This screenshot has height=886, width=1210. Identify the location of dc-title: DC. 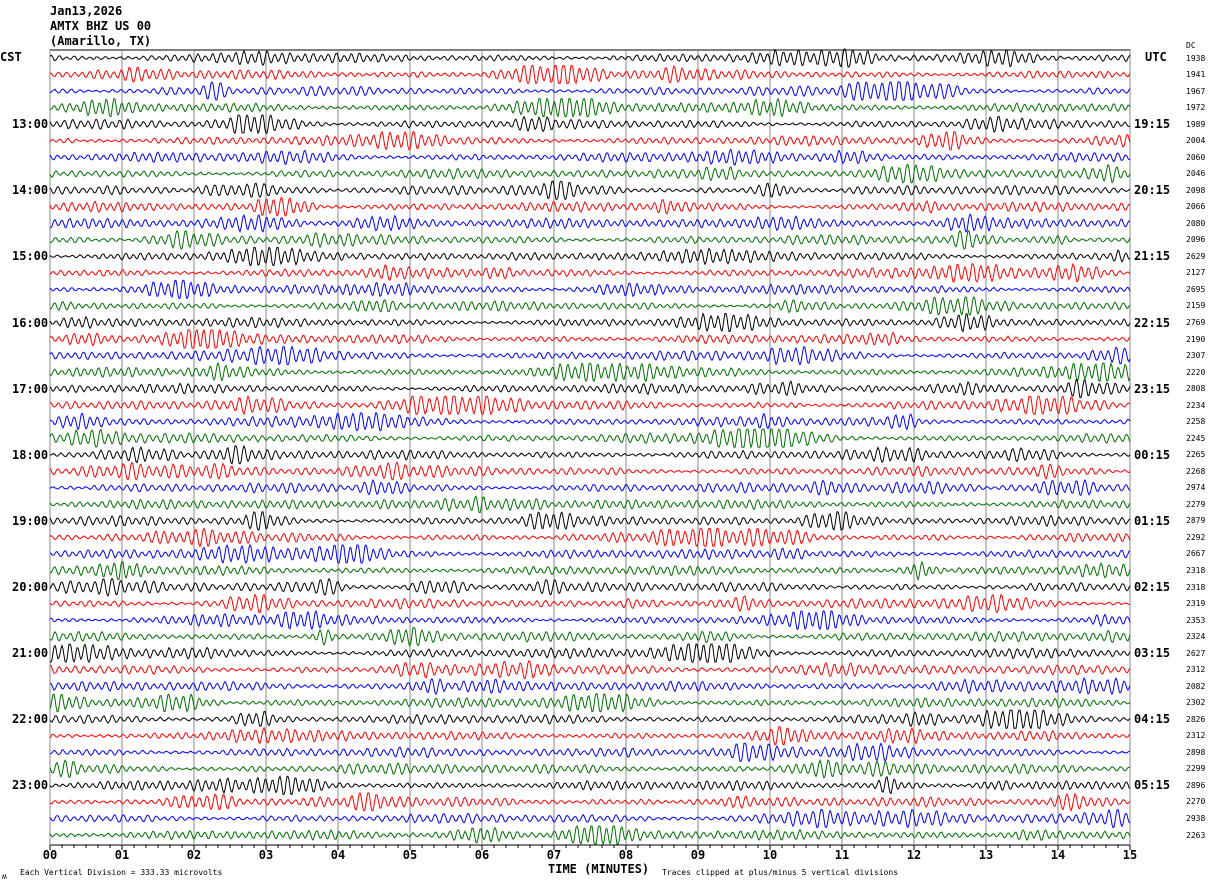
(1191, 45).